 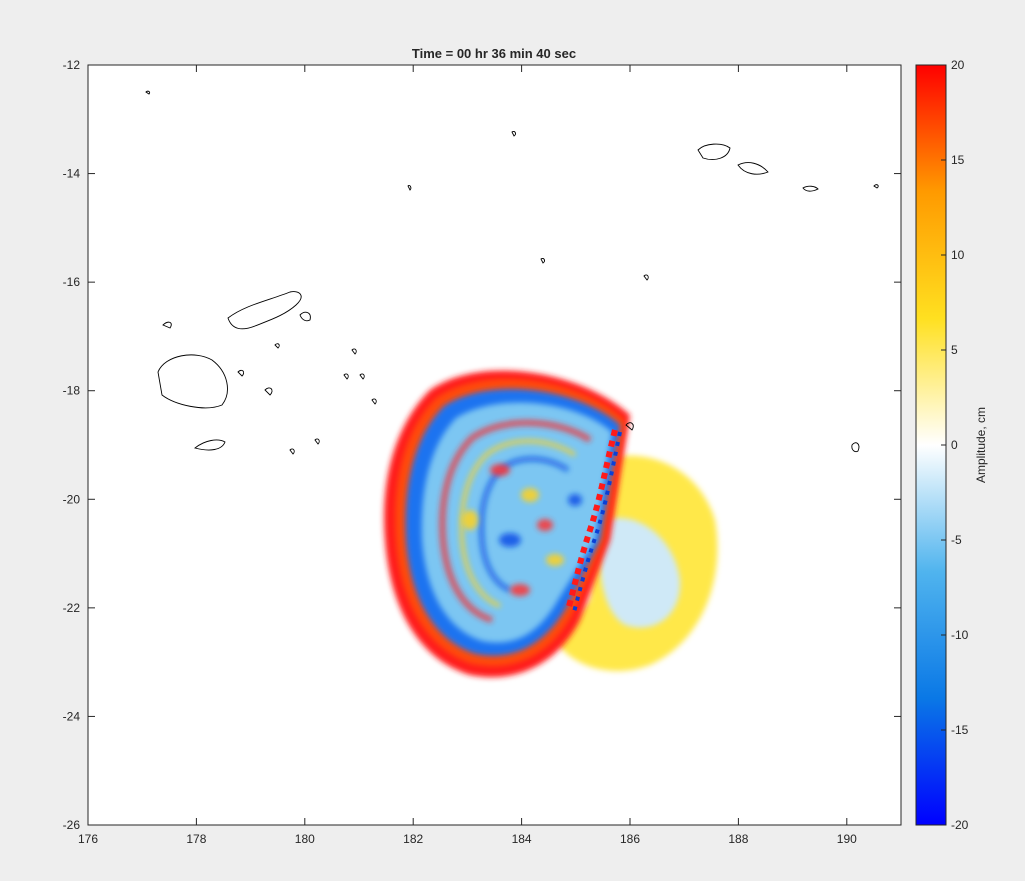 What do you see at coordinates (72, 499) in the screenshot?
I see `y-tick-label: -20` at bounding box center [72, 499].